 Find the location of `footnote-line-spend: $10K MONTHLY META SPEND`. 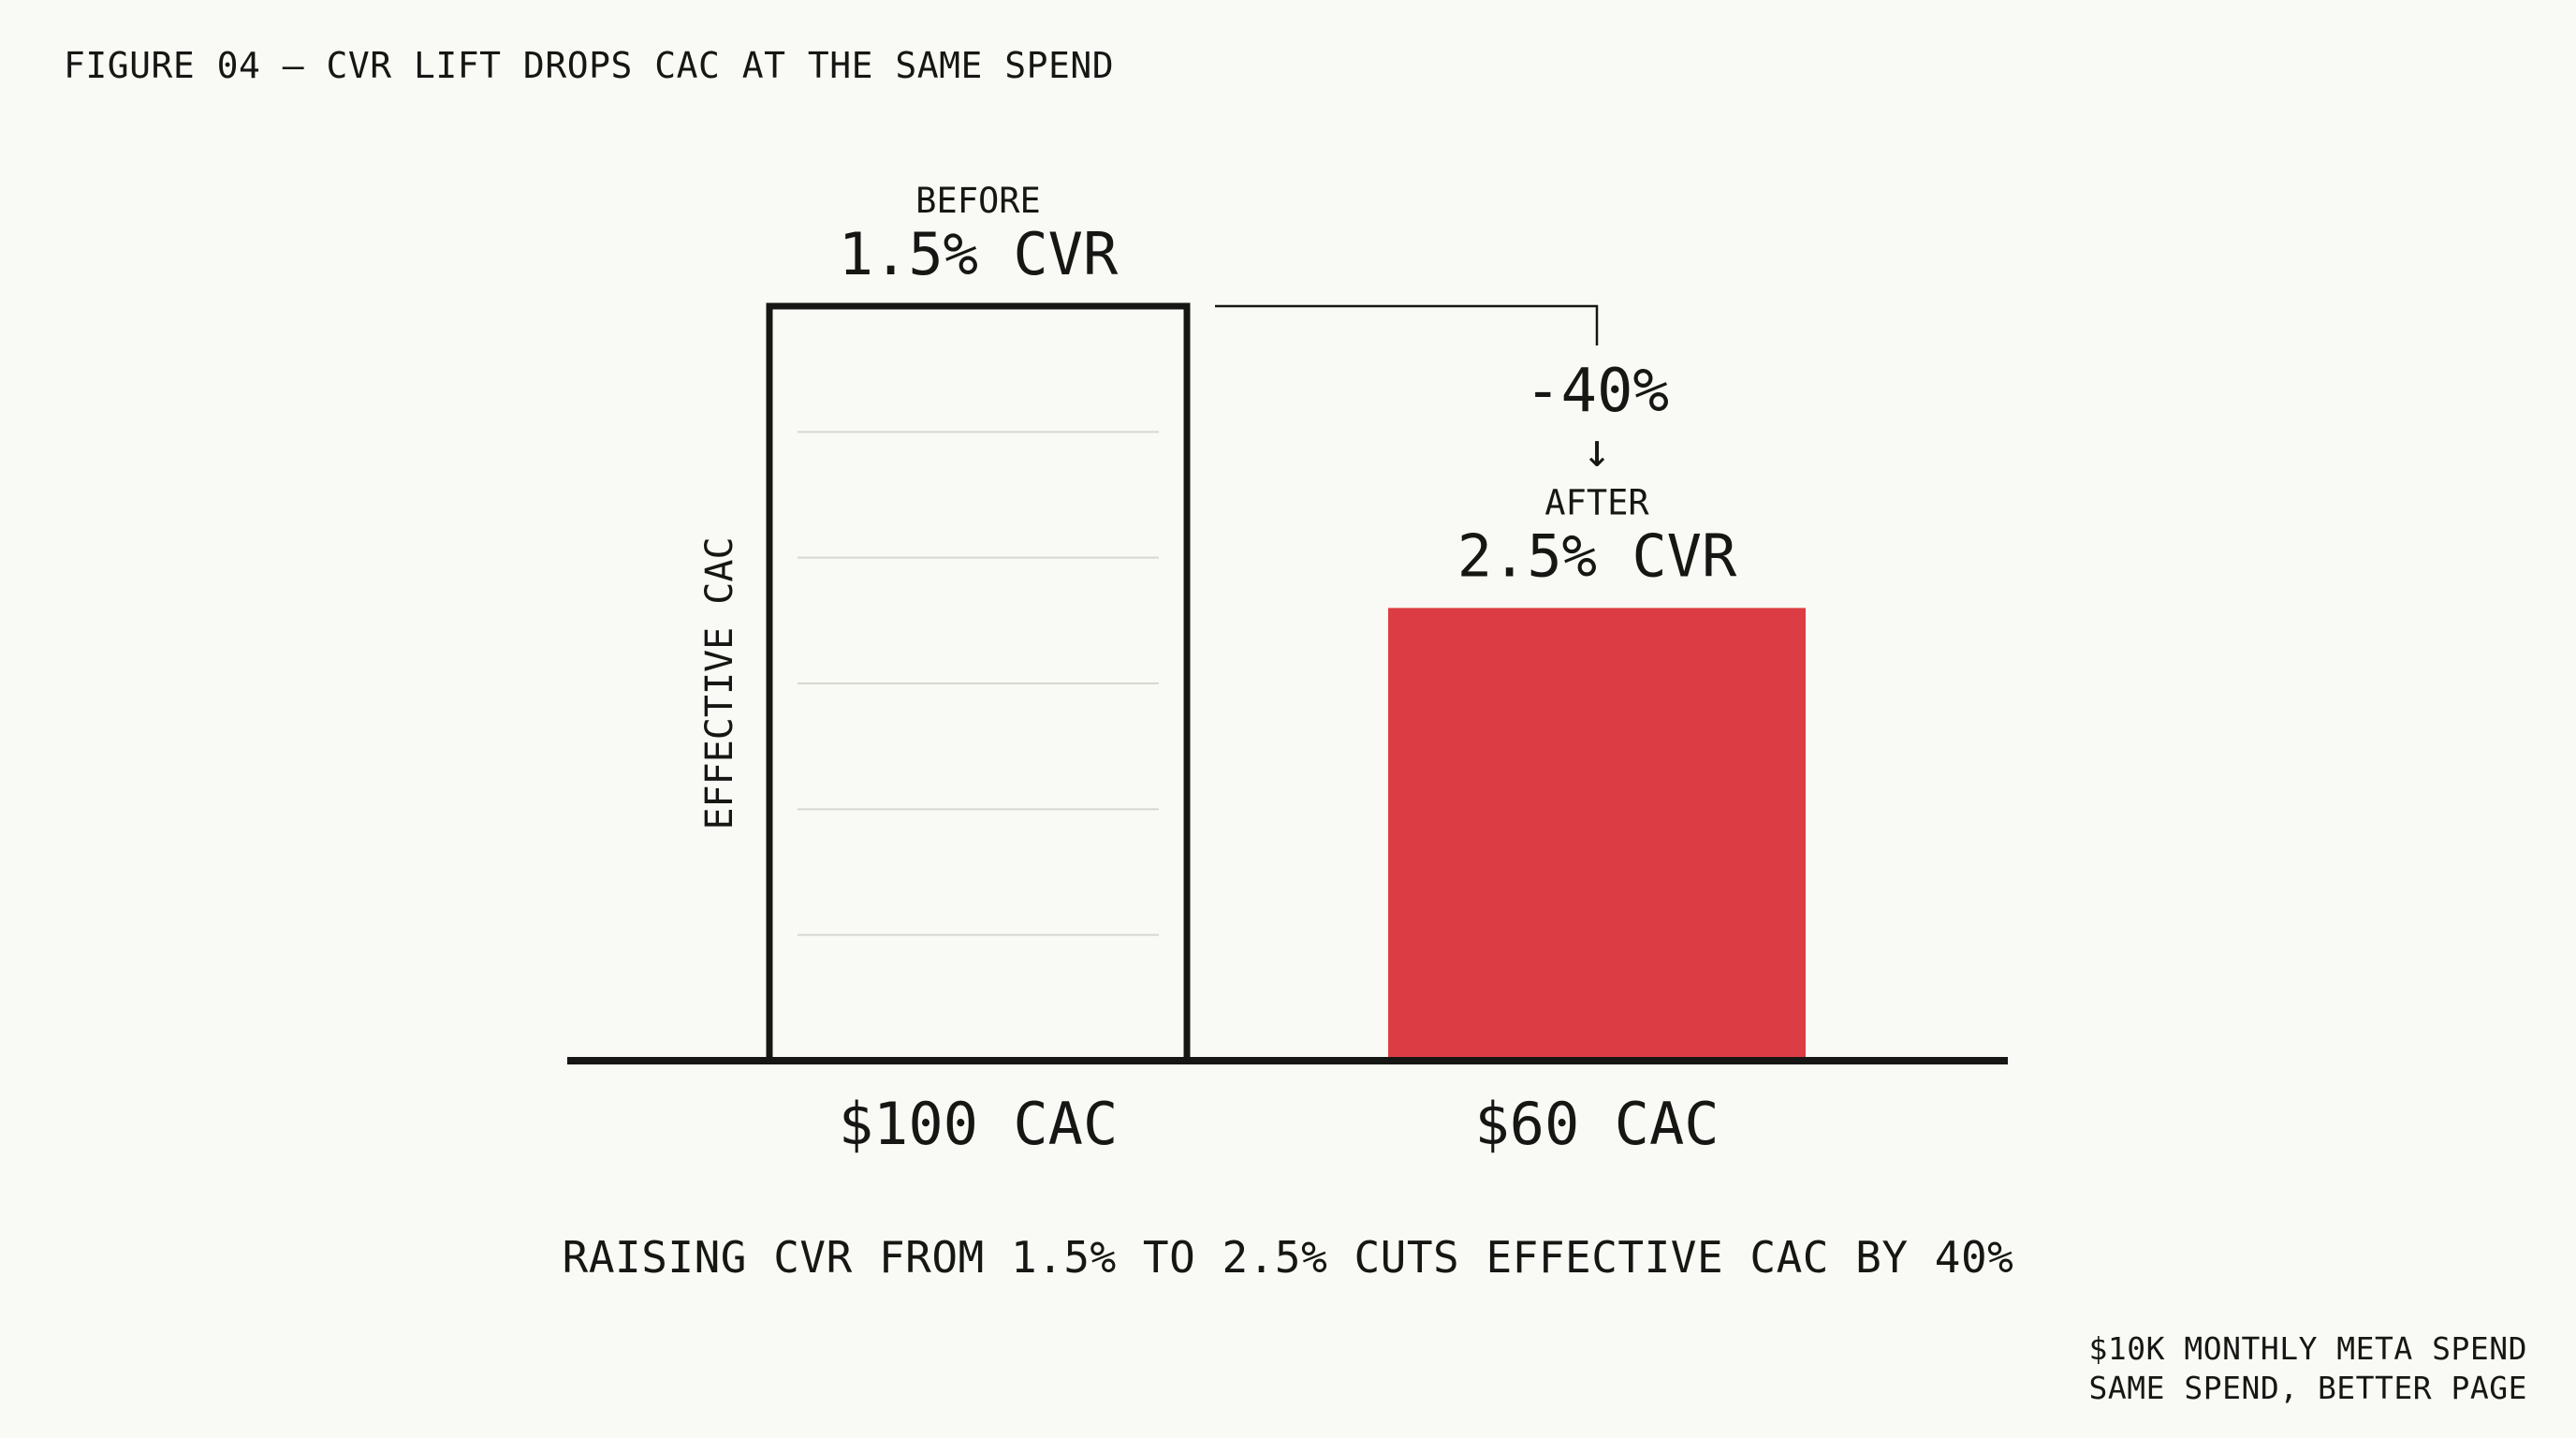

footnote-line-spend: $10K MONTHLY META SPEND is located at coordinates (2307, 1348).